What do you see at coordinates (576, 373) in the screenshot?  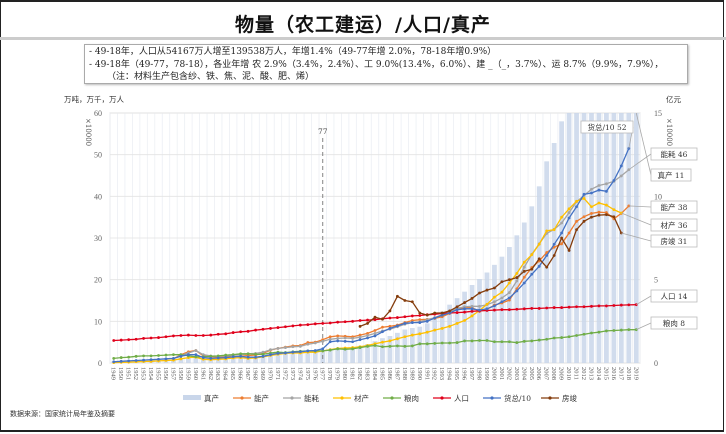 I see `x-tick-label: 2011` at bounding box center [576, 373].